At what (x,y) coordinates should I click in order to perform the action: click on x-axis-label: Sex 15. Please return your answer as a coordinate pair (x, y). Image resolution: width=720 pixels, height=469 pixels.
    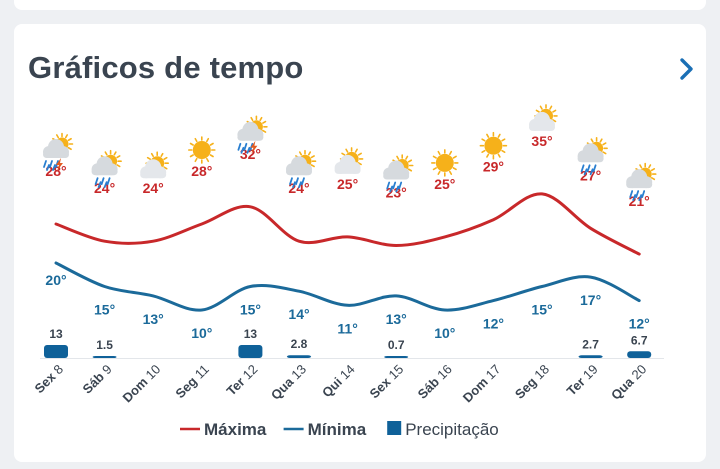
    Looking at the image, I should click on (387, 382).